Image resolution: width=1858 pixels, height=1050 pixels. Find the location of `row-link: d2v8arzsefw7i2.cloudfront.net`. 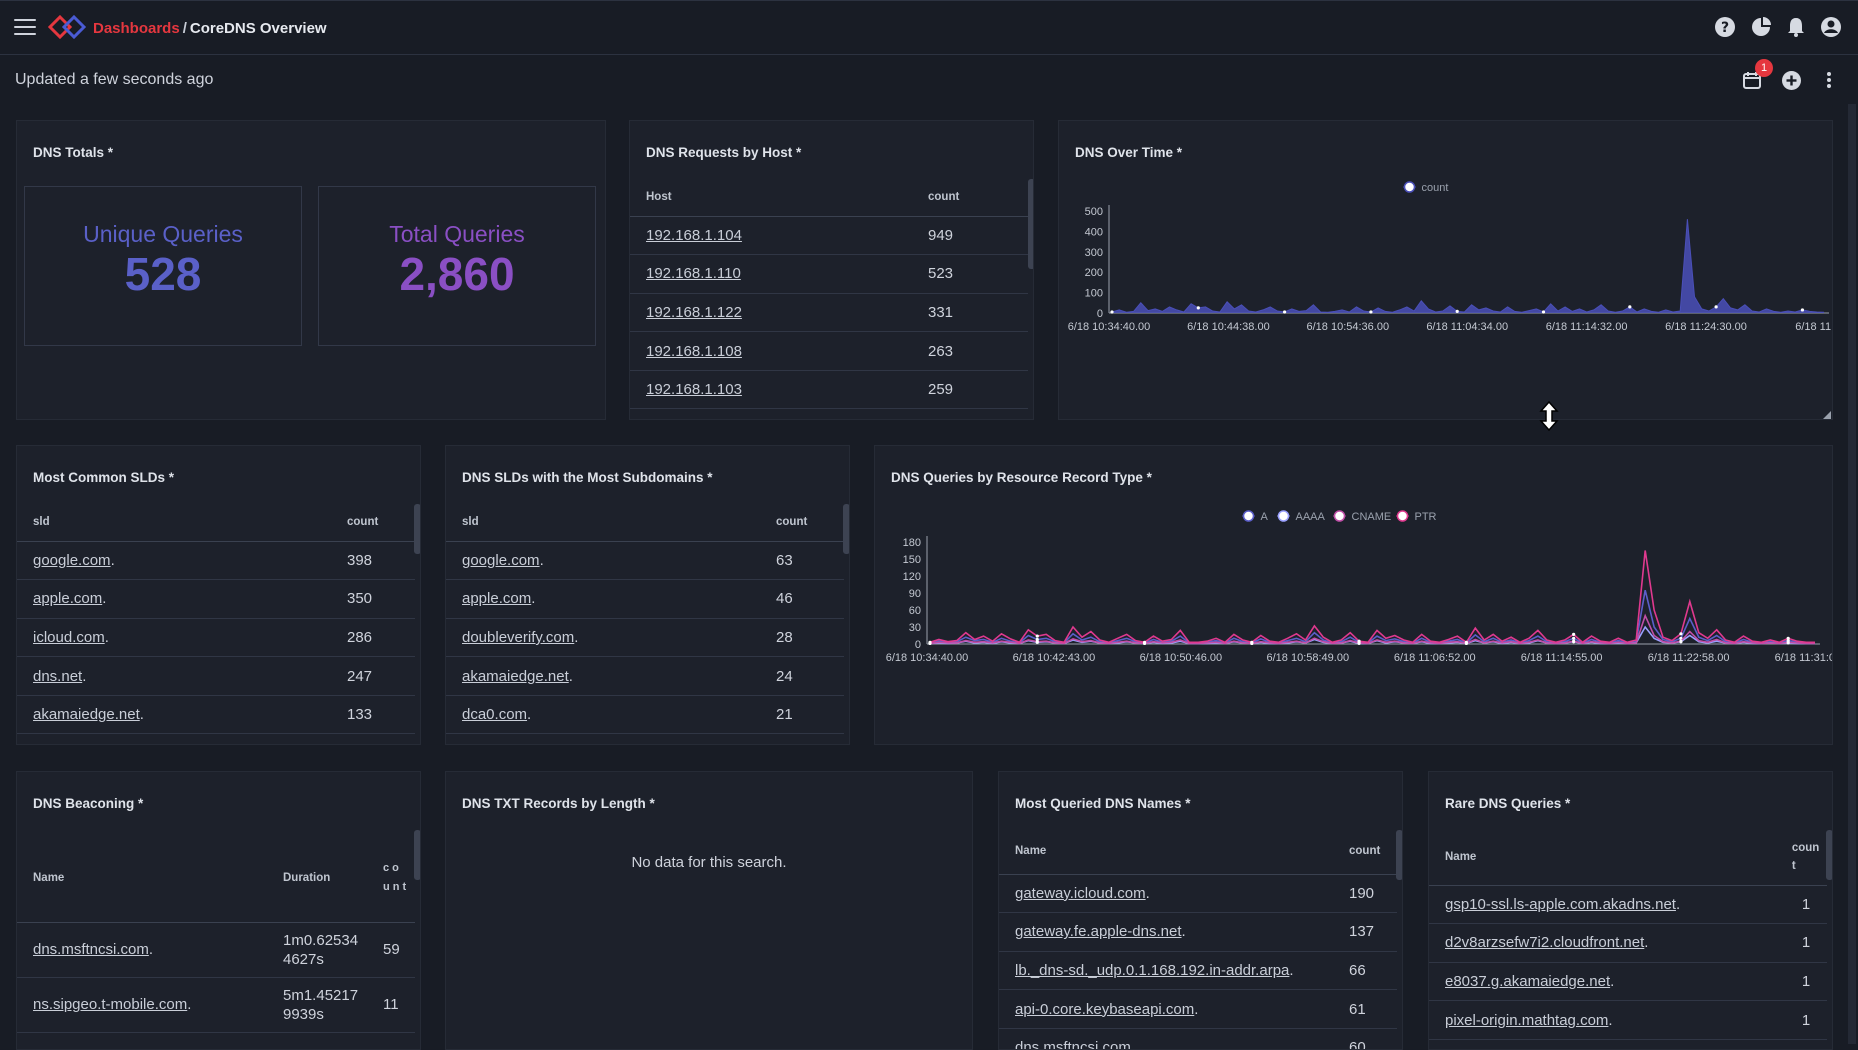

row-link: d2v8arzsefw7i2.cloudfront.net is located at coordinates (1545, 943).